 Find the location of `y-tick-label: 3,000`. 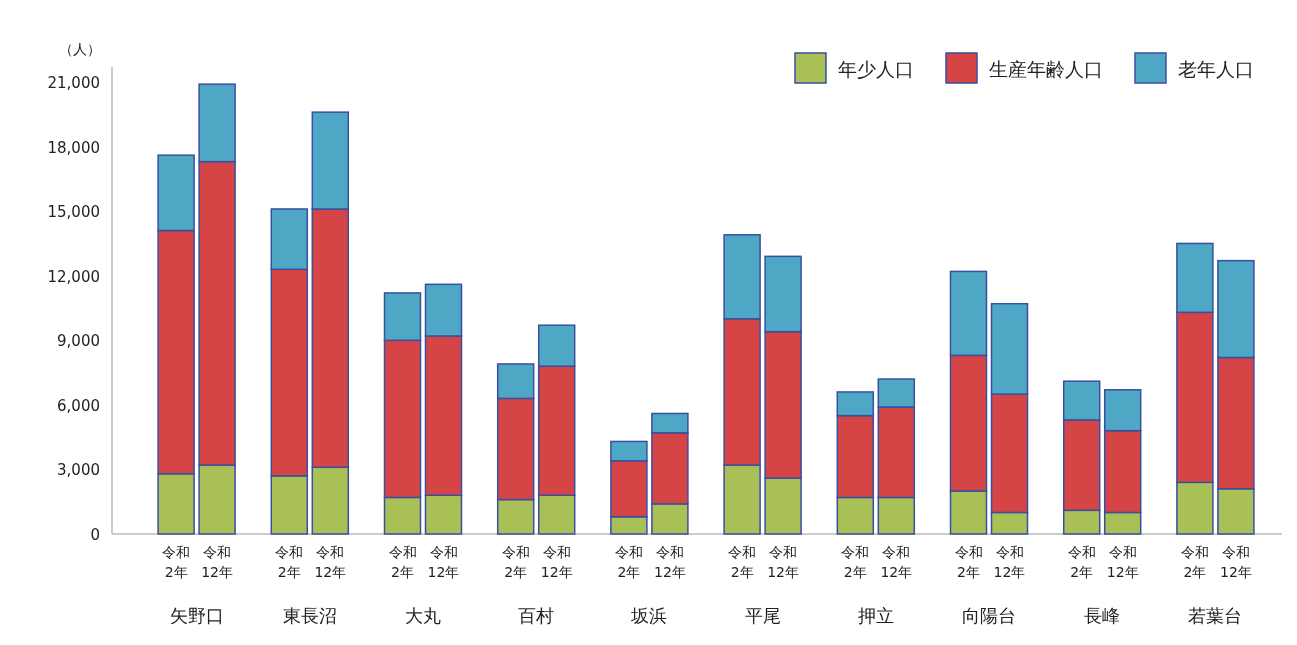

y-tick-label: 3,000 is located at coordinates (78, 470).